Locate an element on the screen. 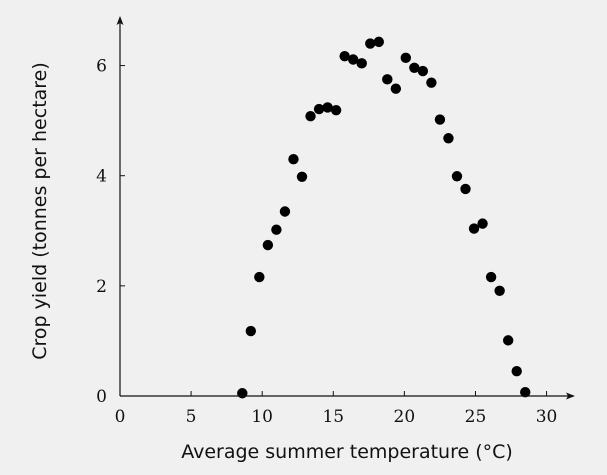 Image resolution: width=607 pixels, height=475 pixels. x-tick-label: 20 is located at coordinates (405, 417).